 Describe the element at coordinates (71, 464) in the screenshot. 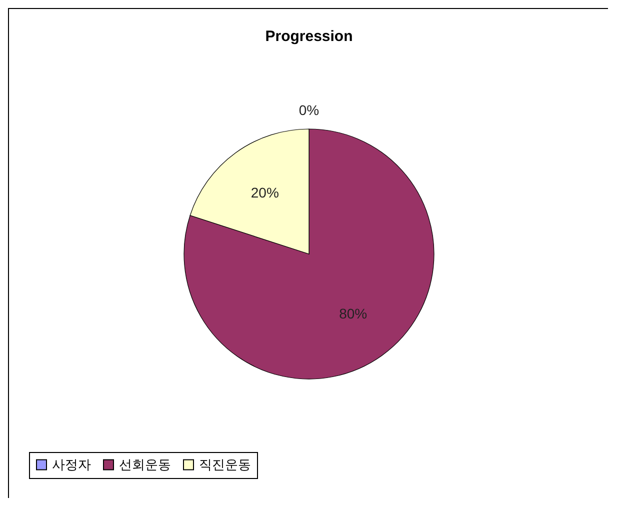

I see `legend-label: 사정자` at that location.